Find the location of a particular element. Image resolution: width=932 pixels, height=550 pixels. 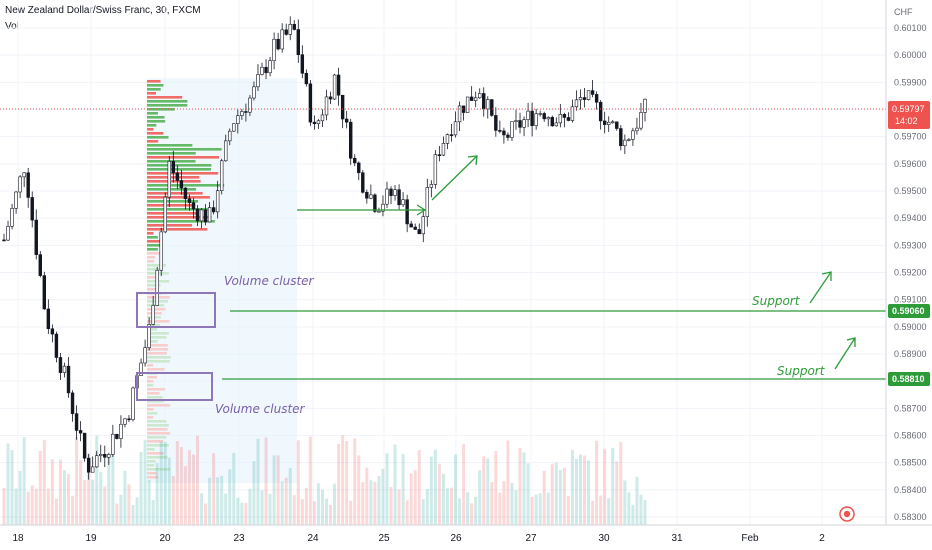

time-axis: 18 19 20 23 24 25 26 27 30 31 Feb 2 is located at coordinates (418, 538).